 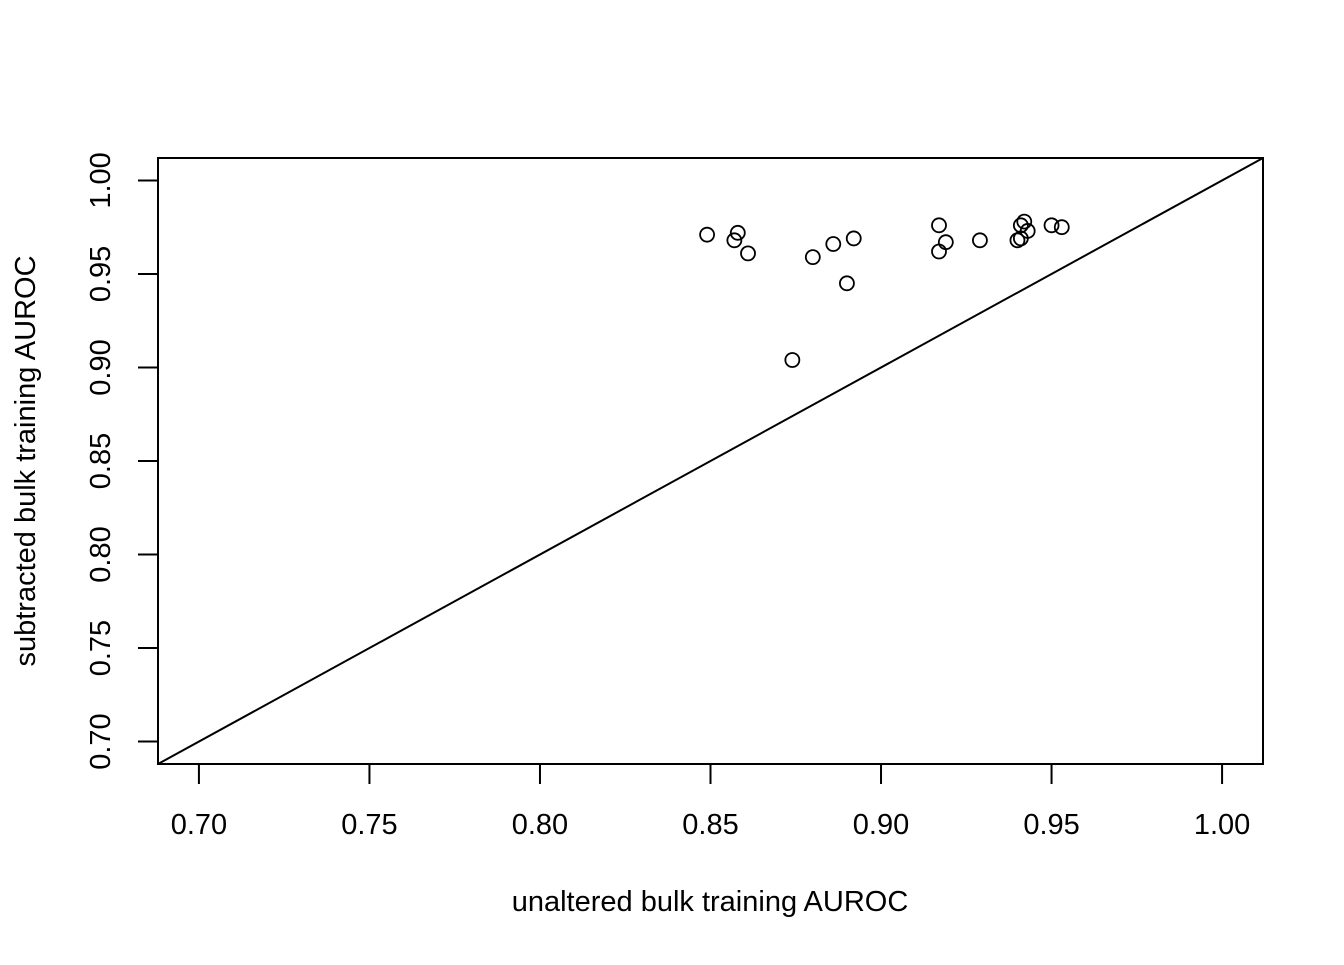 What do you see at coordinates (1051, 825) in the screenshot?
I see `x-tick-label: 0.95` at bounding box center [1051, 825].